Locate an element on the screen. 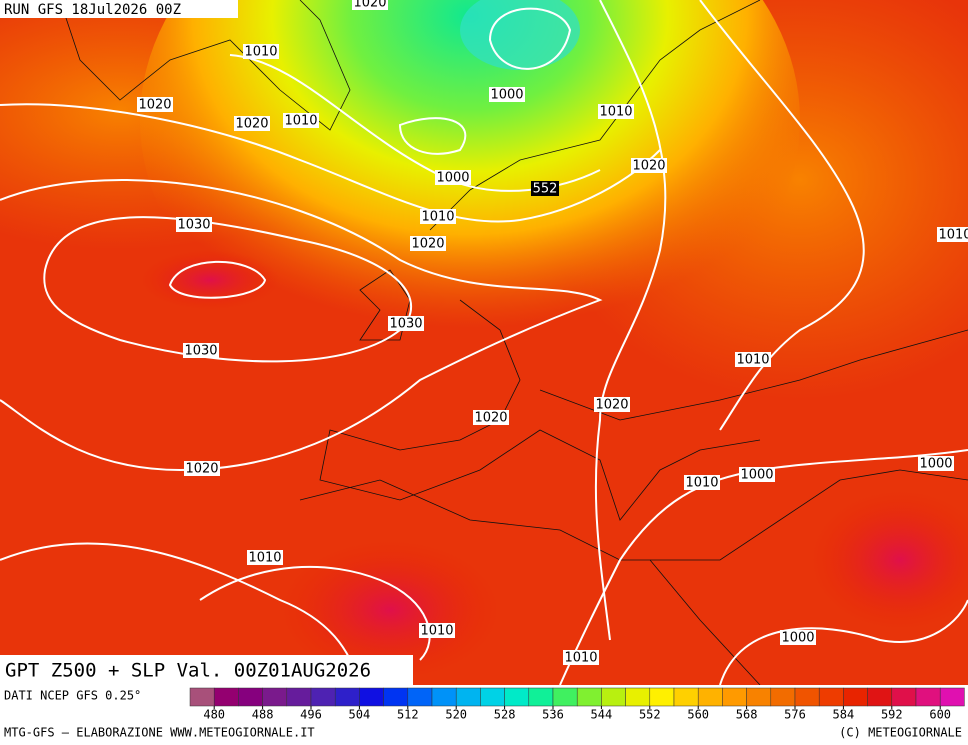 The width and height of the screenshot is (968, 745). run-box is located at coordinates (119, 9).